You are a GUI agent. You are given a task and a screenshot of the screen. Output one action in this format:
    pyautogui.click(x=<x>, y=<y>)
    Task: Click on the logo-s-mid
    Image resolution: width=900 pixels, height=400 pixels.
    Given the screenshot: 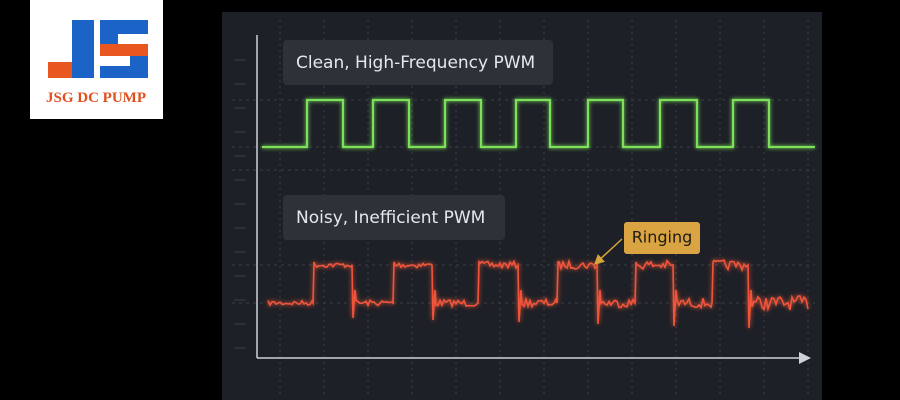 What is the action you would take?
    pyautogui.click(x=124, y=50)
    